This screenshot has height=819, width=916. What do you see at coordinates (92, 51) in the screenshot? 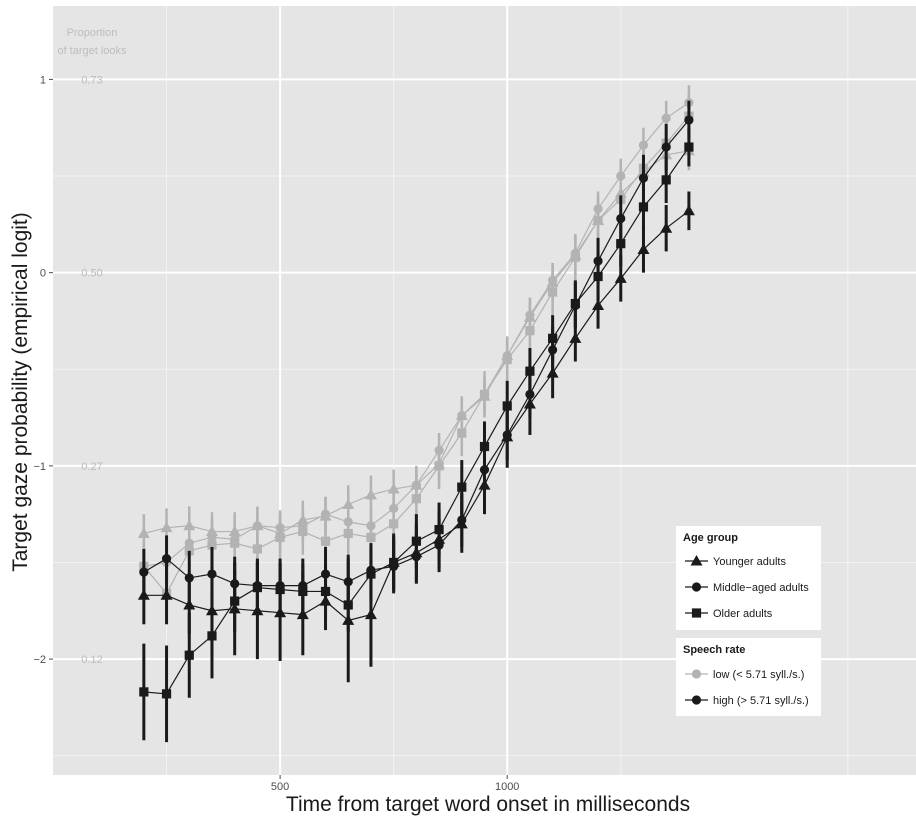
I see `proportion-axis-title-line2: of target looks` at bounding box center [92, 51].